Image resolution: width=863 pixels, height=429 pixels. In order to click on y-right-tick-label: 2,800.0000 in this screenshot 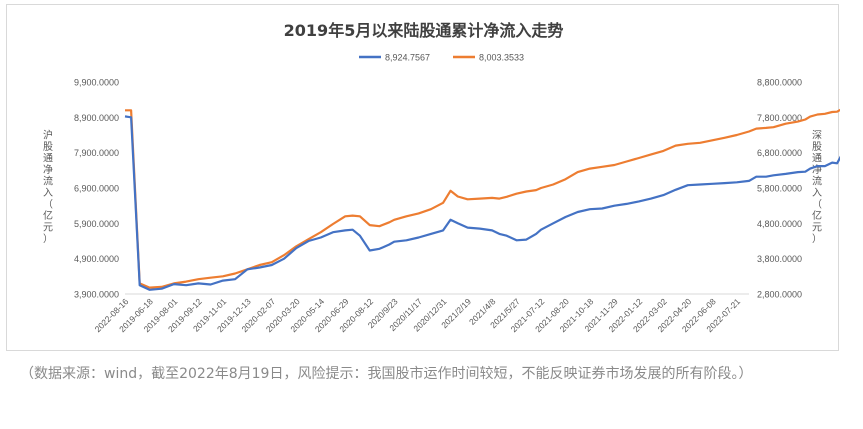, I will do `click(779, 295)`.